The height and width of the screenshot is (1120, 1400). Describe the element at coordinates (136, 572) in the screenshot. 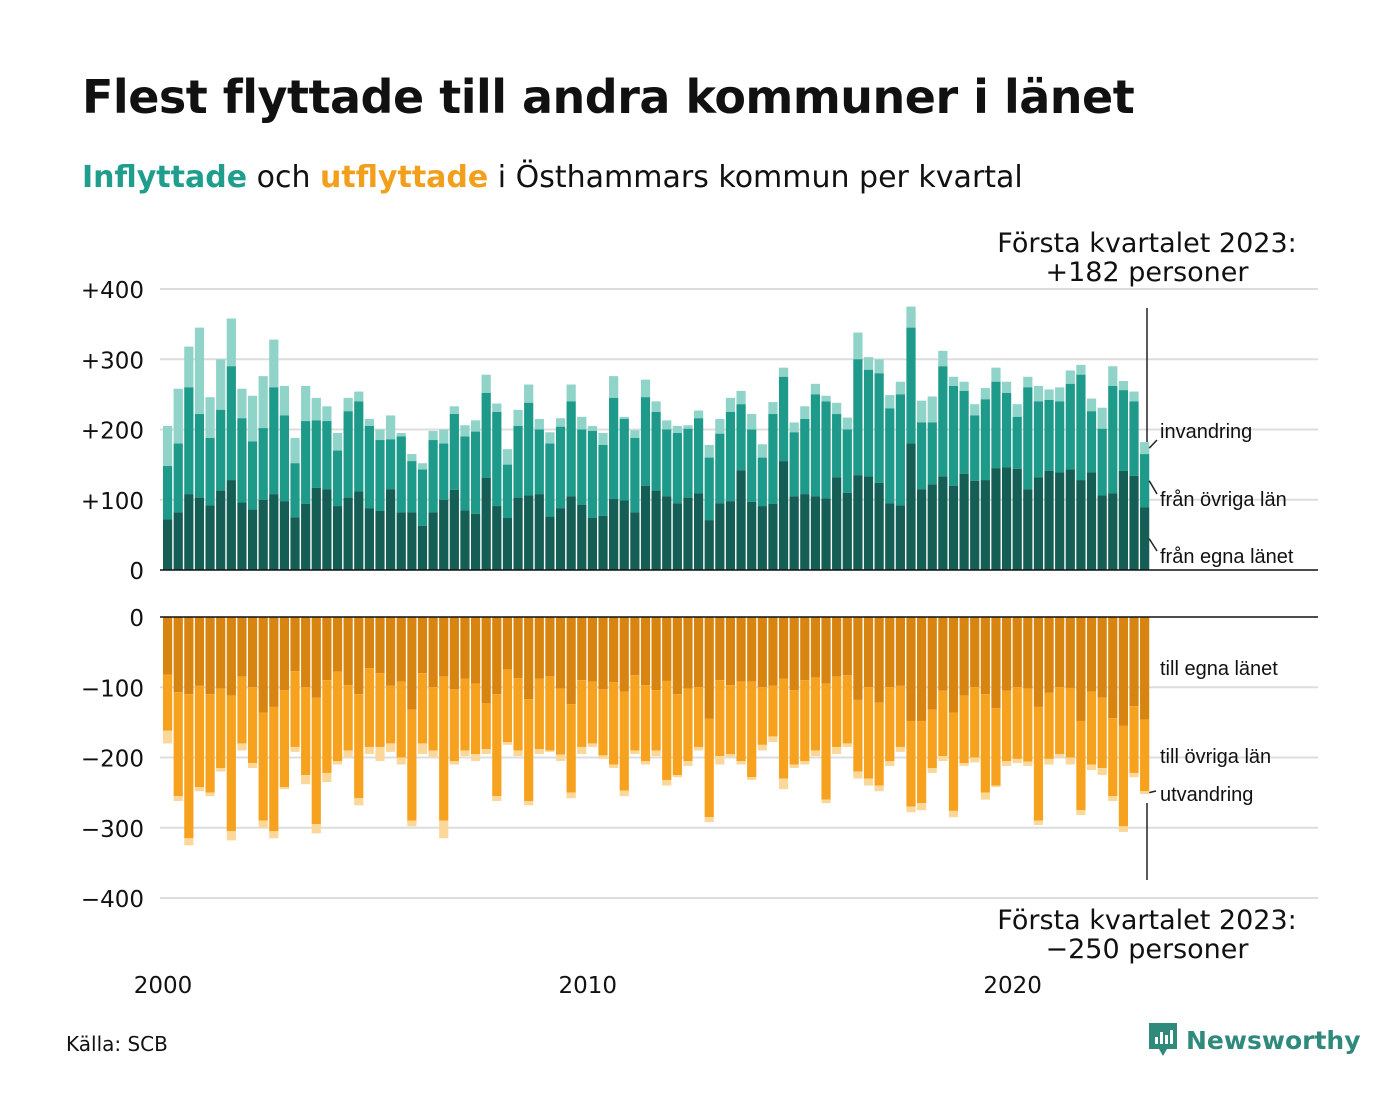

I see `y-tick-label-top: 0` at that location.